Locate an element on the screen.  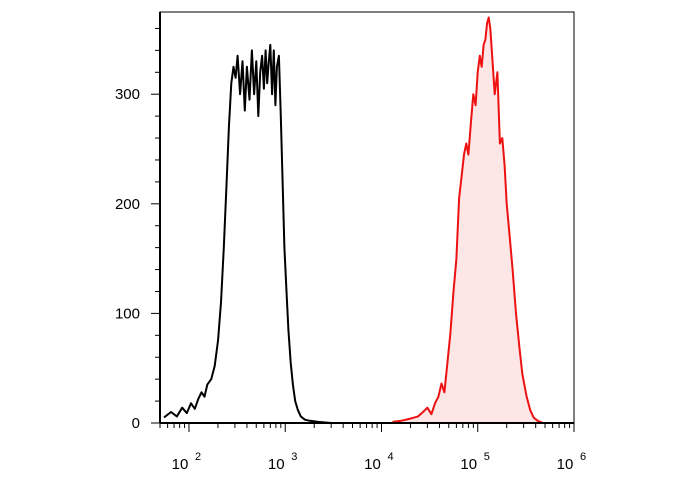
x-tick-exponent: 2 is located at coordinates (198, 457).